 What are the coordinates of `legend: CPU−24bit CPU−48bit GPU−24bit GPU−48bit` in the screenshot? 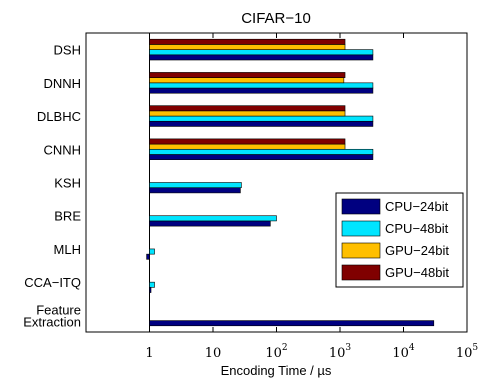 It's located at (399, 240).